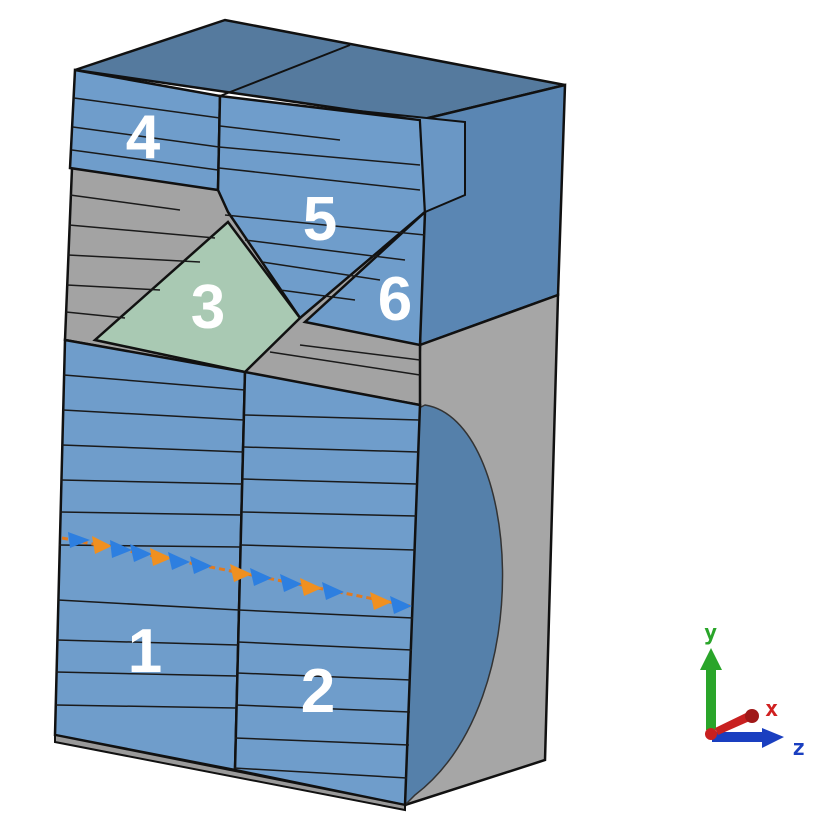 Image resolution: width=834 pixels, height=836 pixels. I want to click on top-face-divider, so click(285, 70).